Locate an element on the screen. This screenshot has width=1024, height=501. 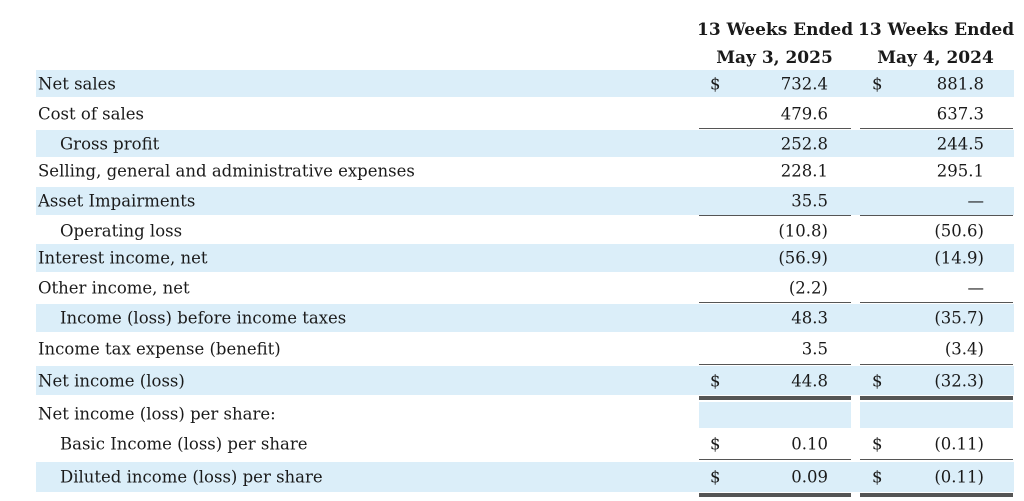
table-row-per-share-heading: Net income (loss) per share: is located at coordinates (525, 414).